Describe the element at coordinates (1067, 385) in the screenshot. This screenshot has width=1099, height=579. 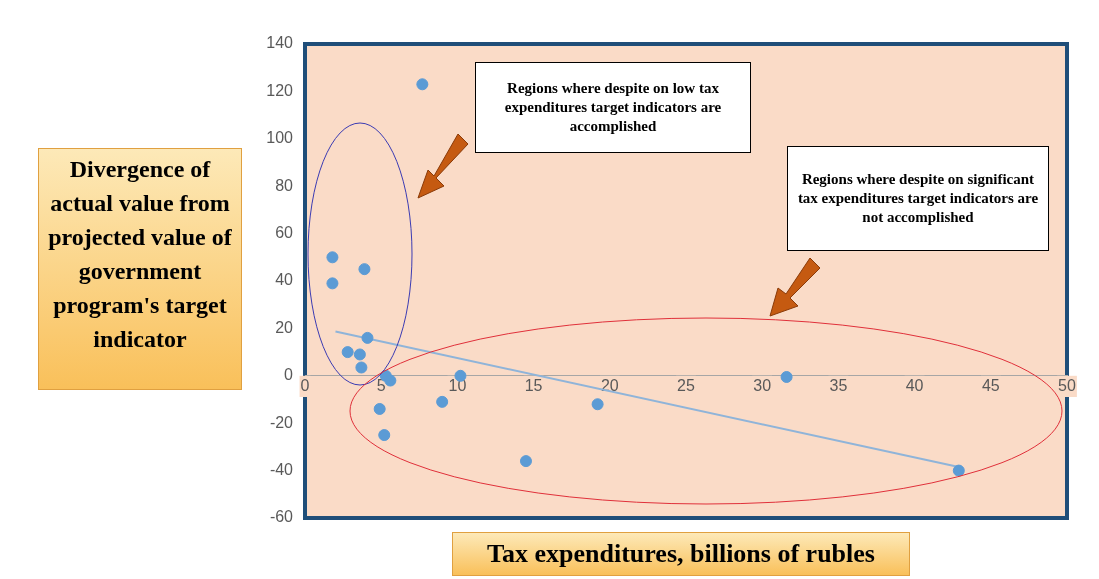
I see `x-tick-label: 50` at that location.